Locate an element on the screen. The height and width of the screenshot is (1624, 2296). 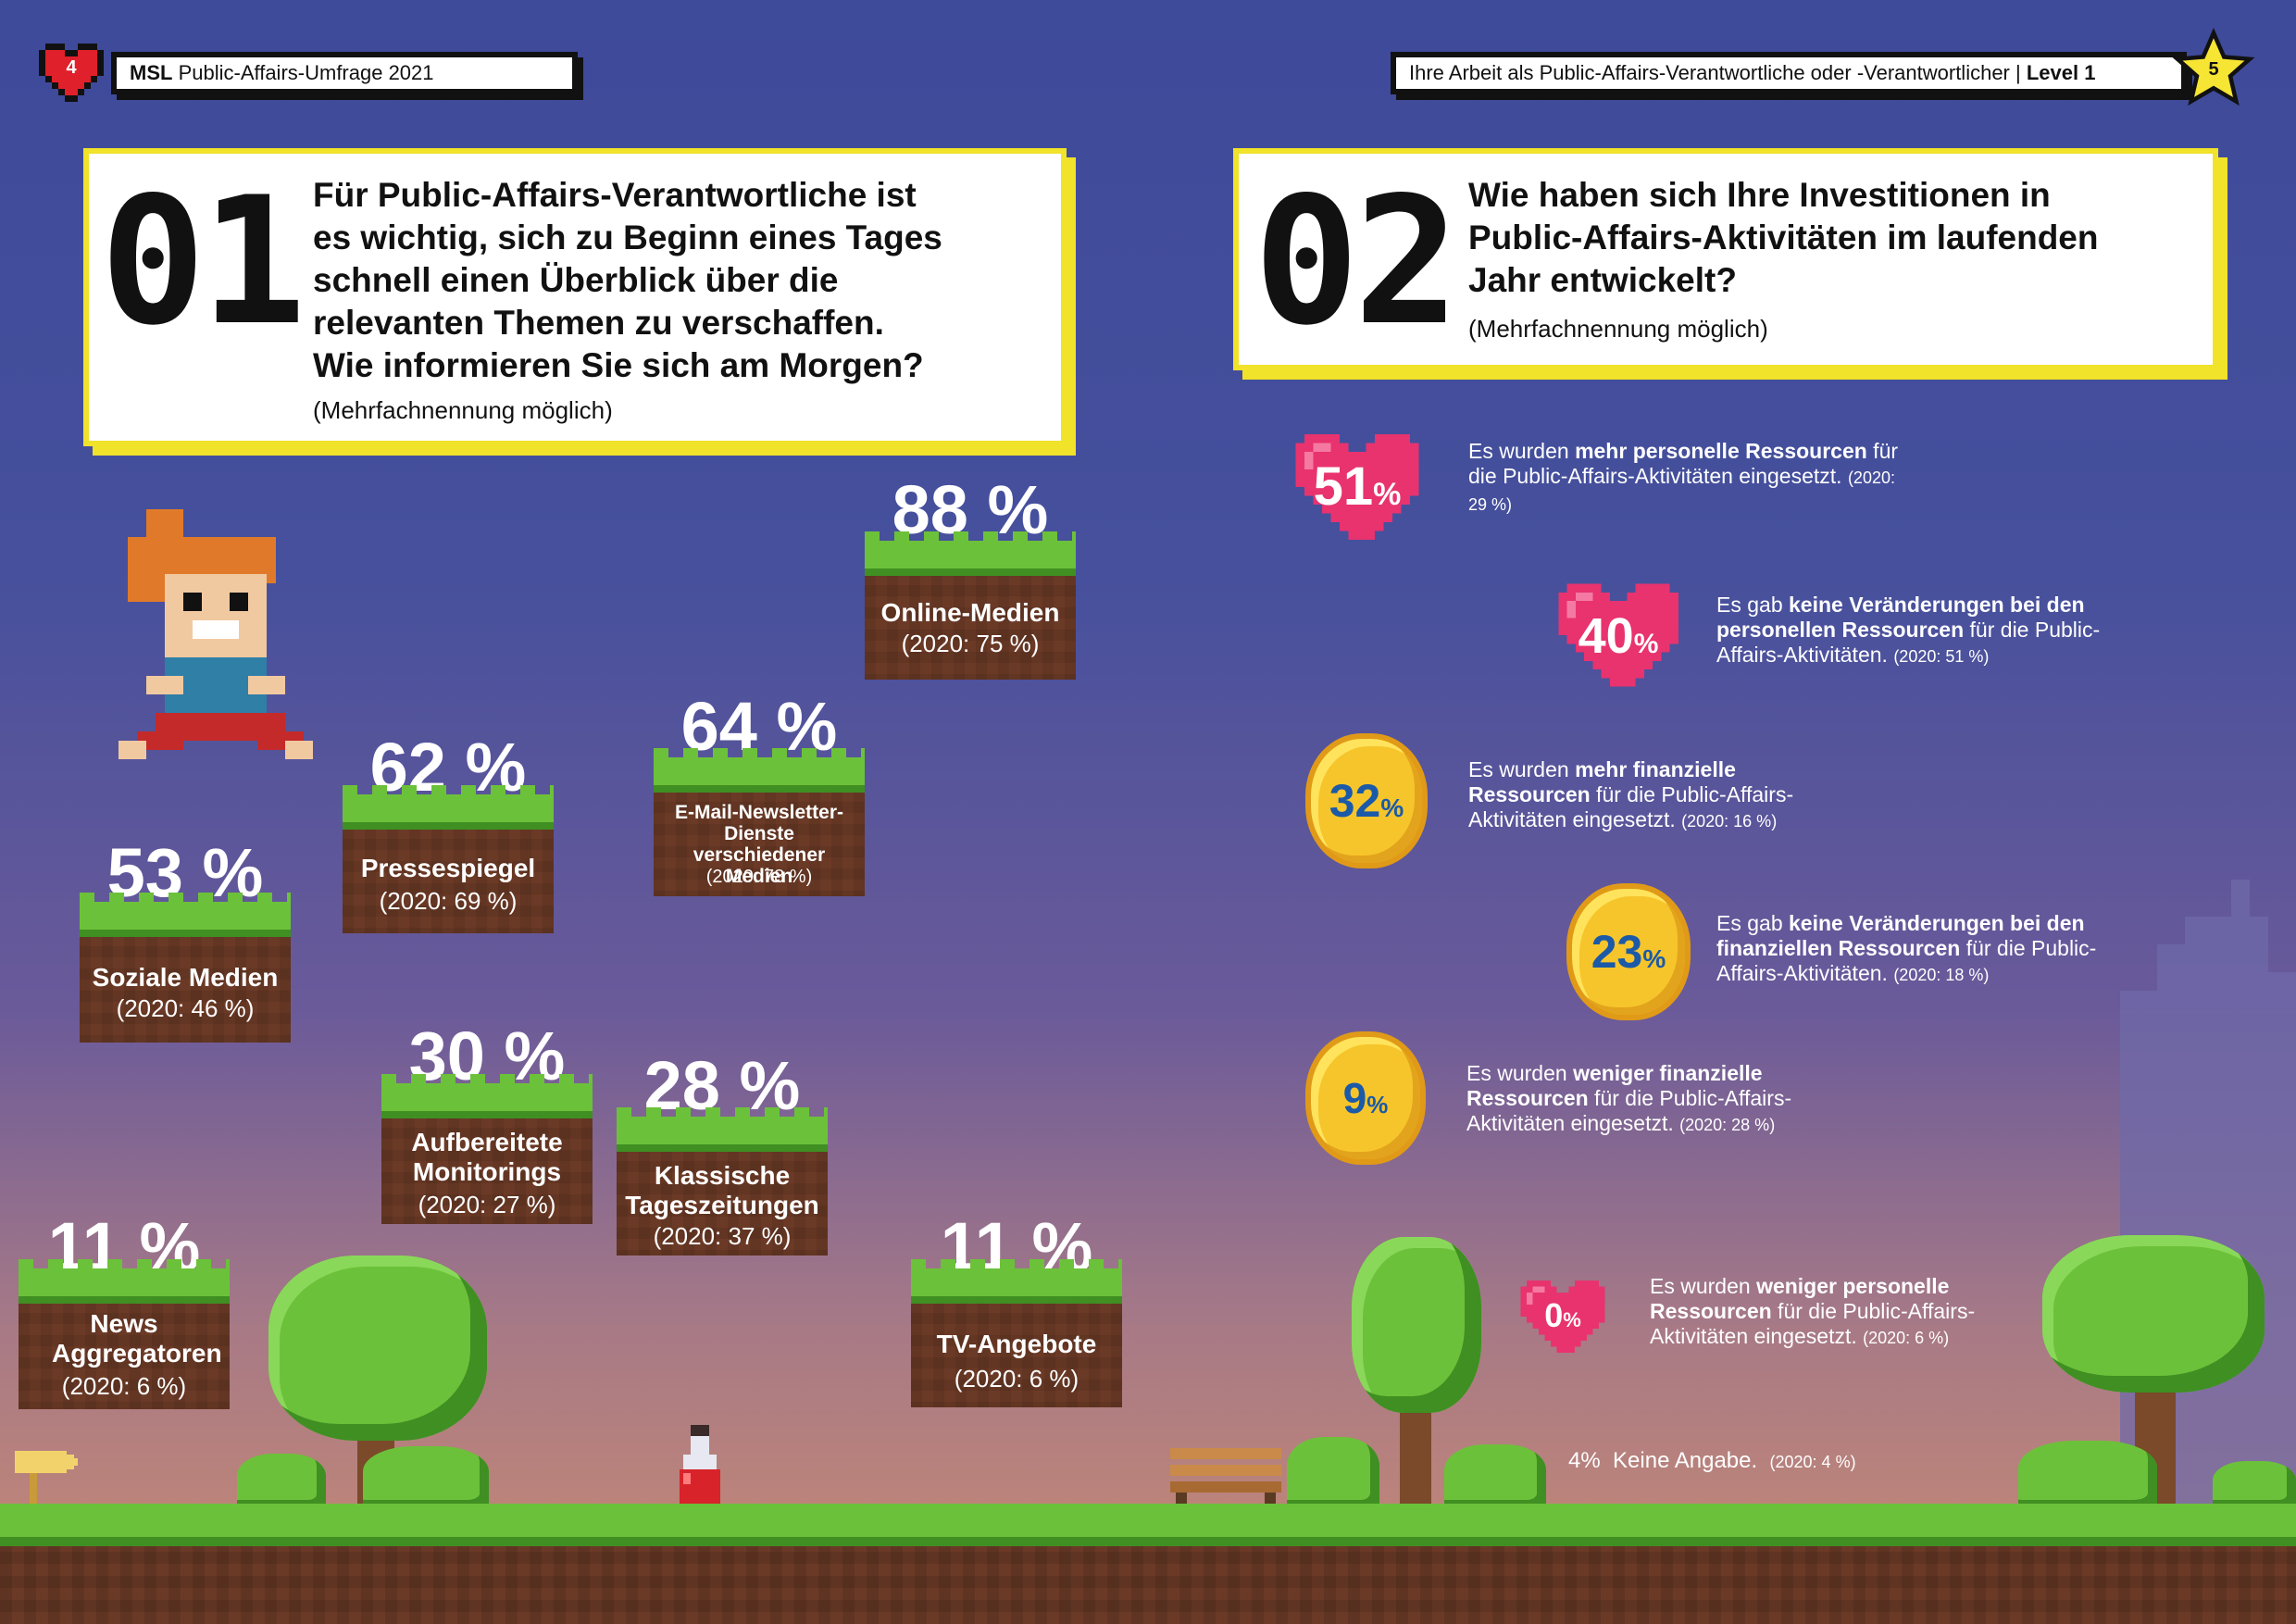
signpost-icon is located at coordinates (50, 1476).